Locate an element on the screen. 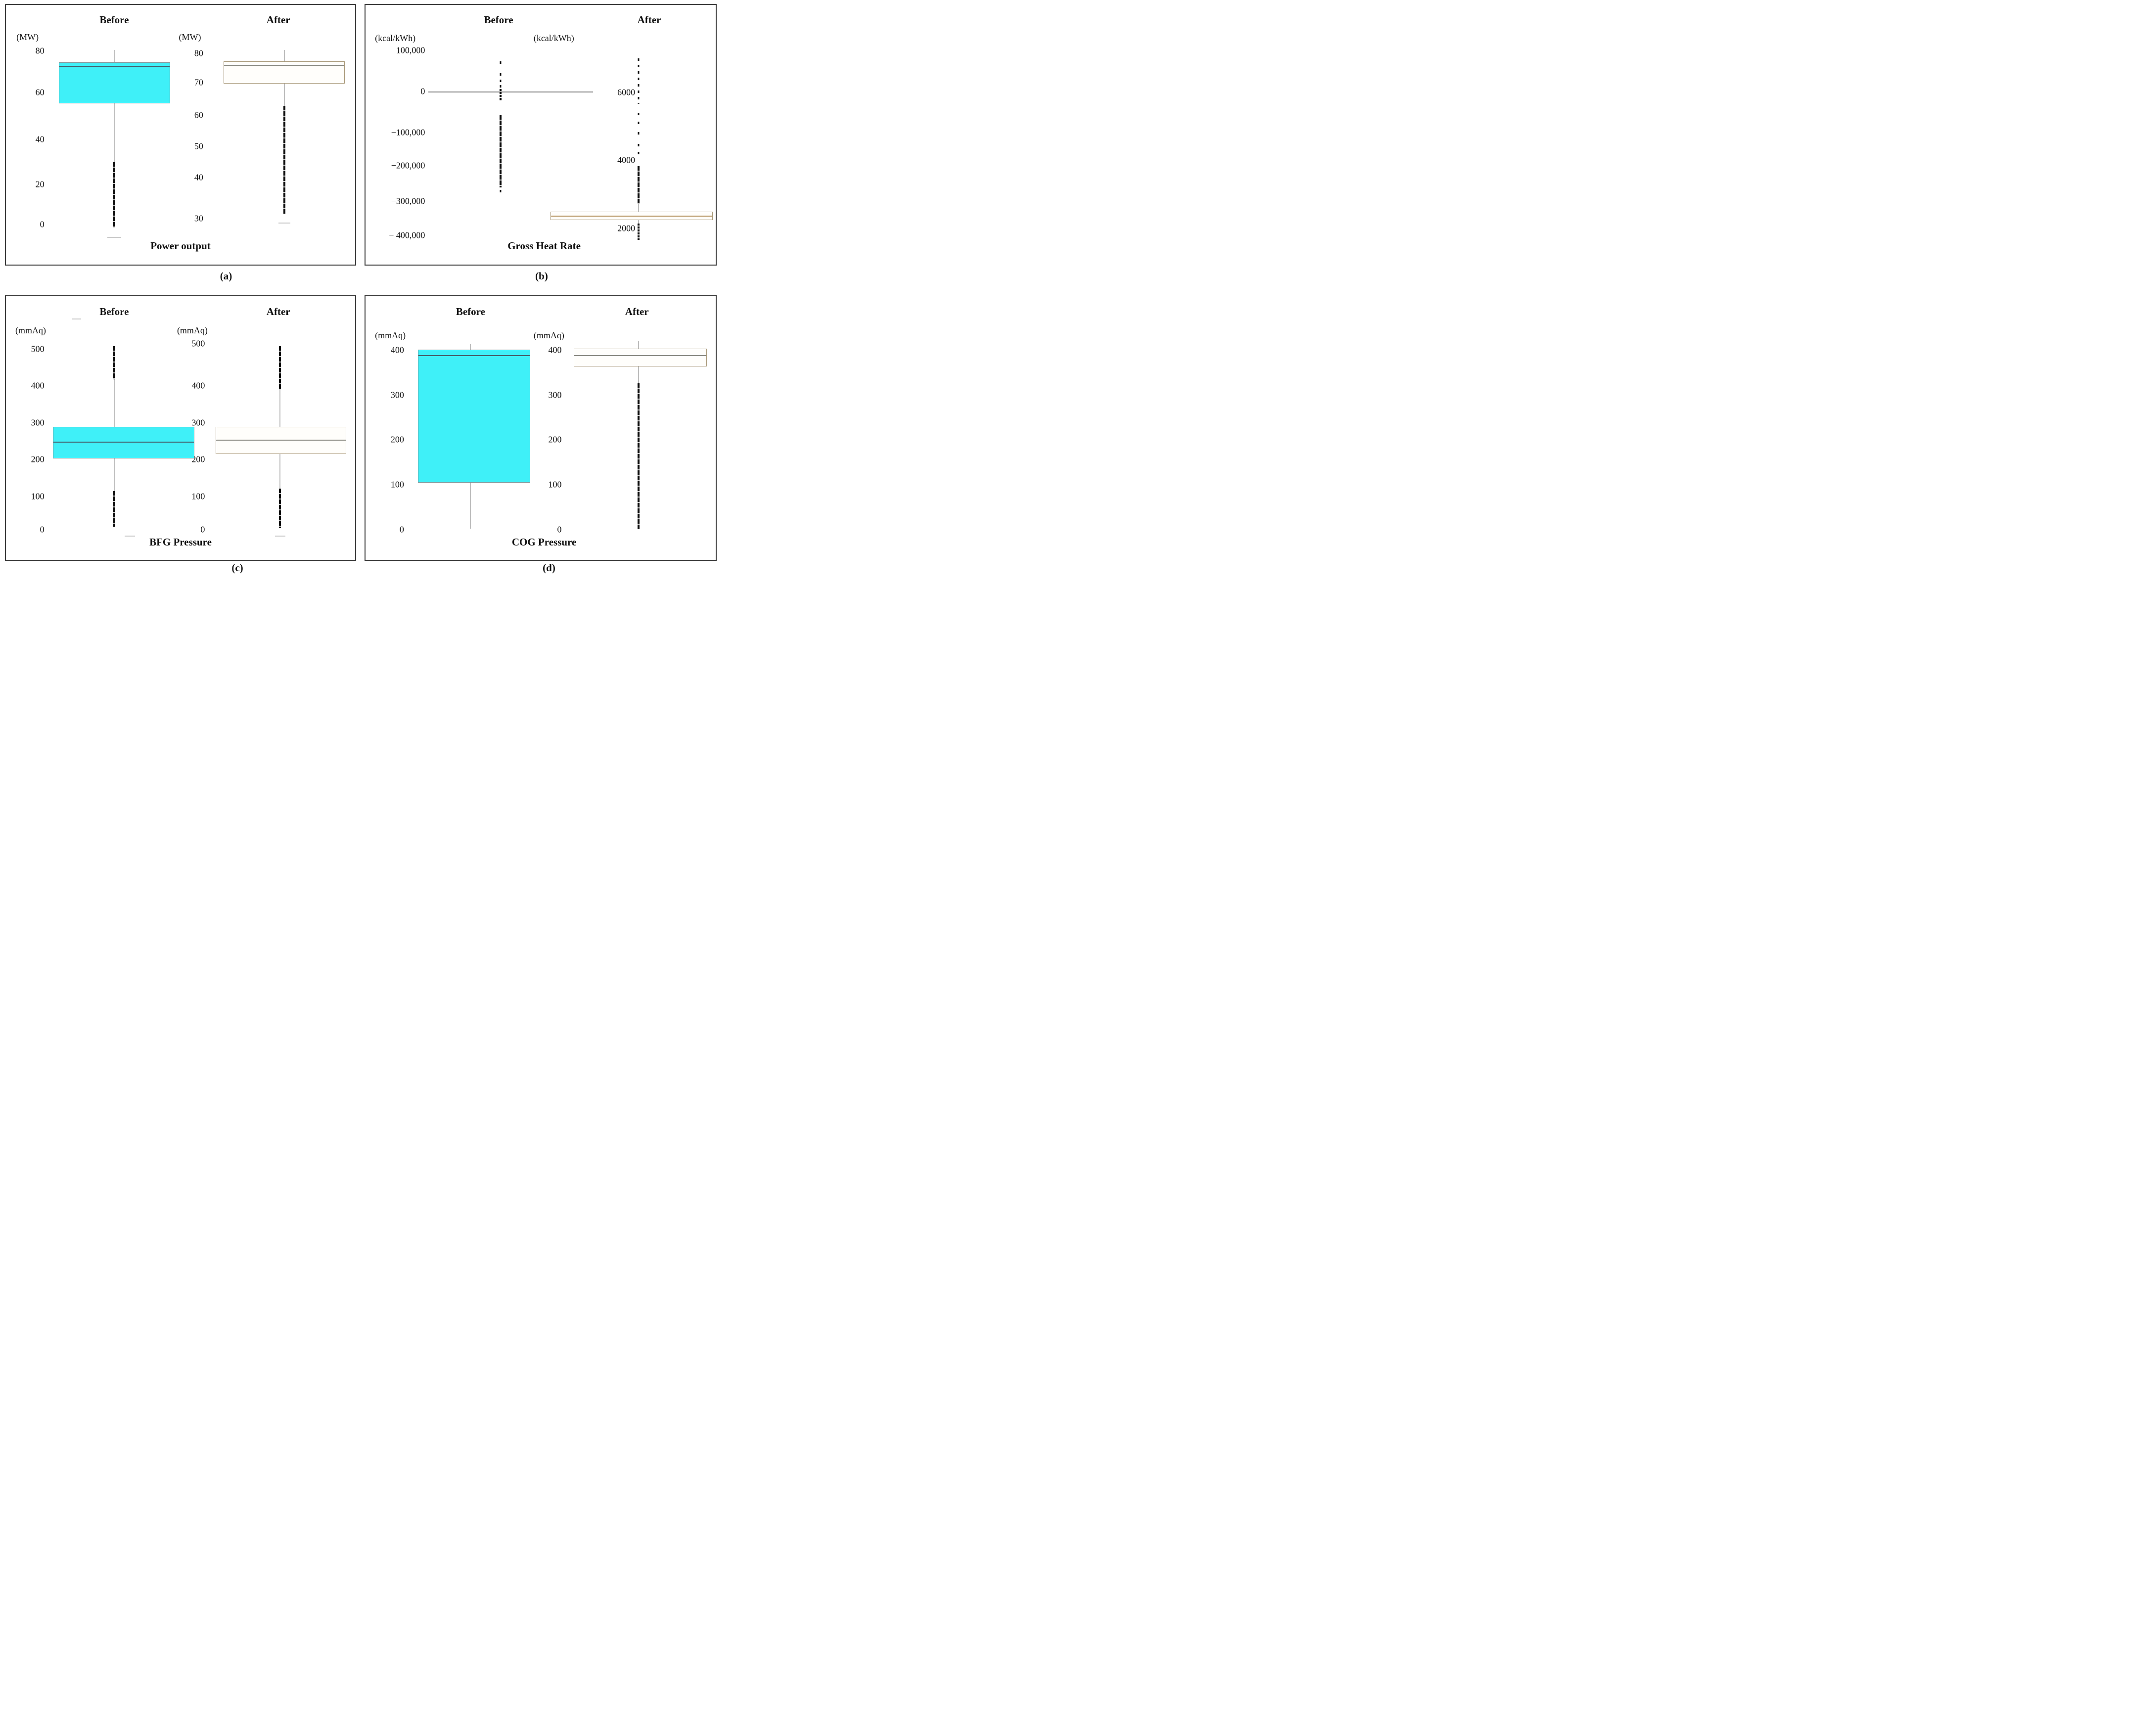 This screenshot has width=2156, height=1724. outlier-strip-upper is located at coordinates (114, 363).